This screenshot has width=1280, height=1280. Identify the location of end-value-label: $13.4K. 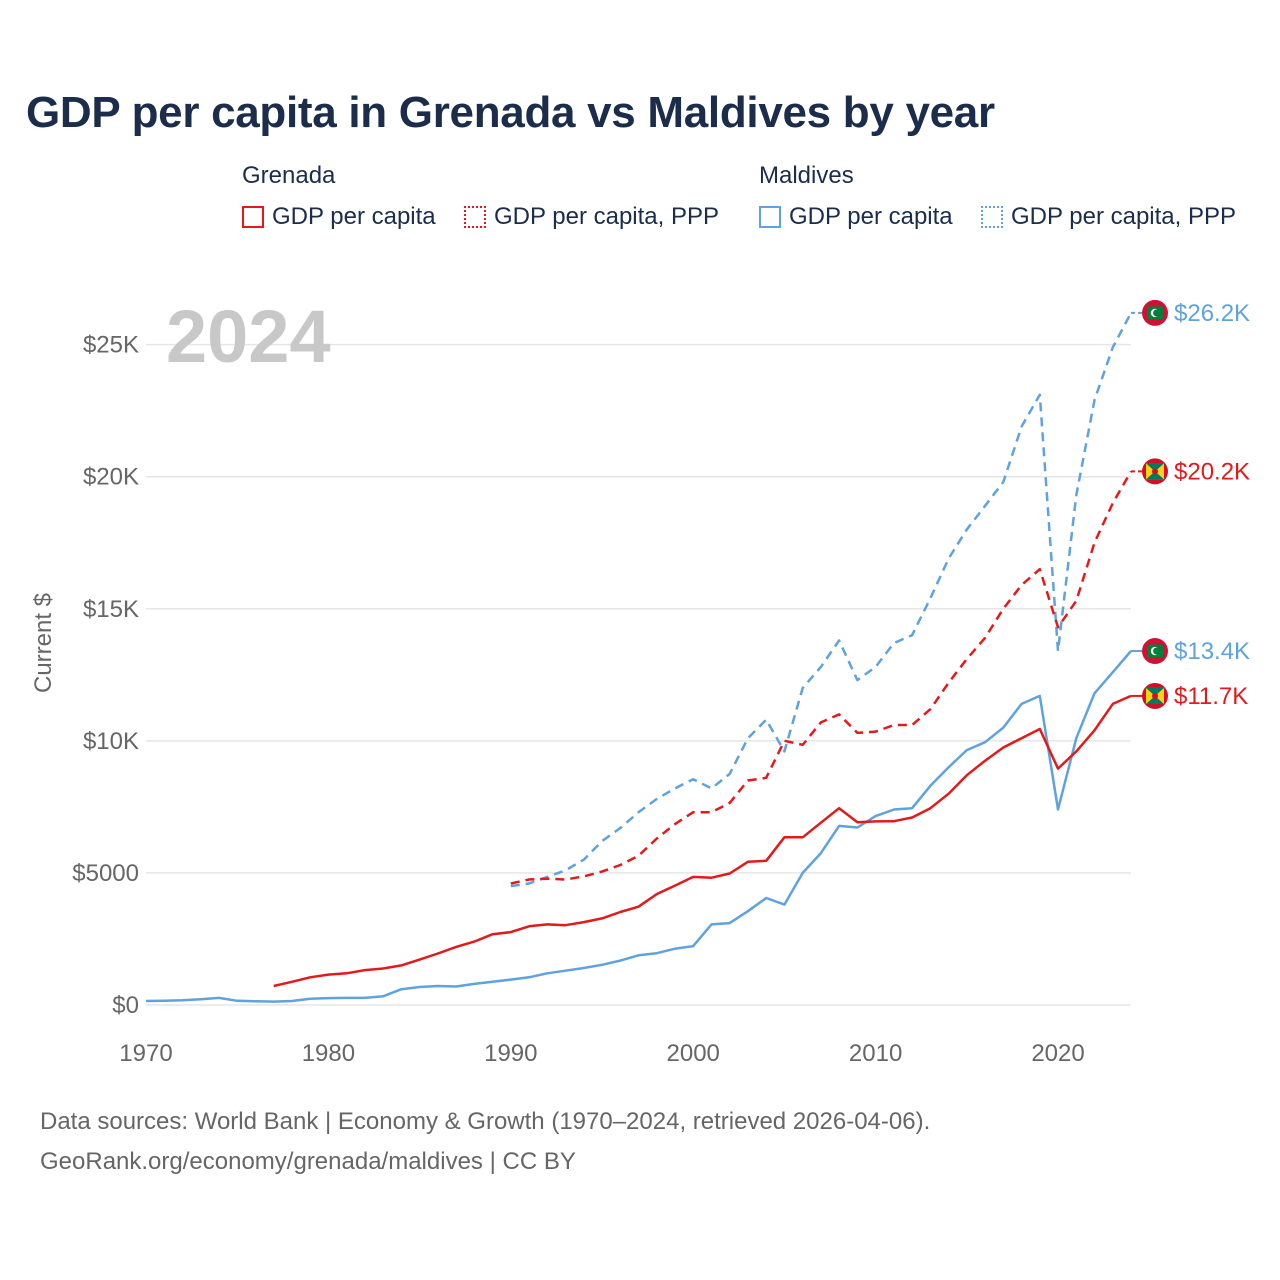
(1212, 651).